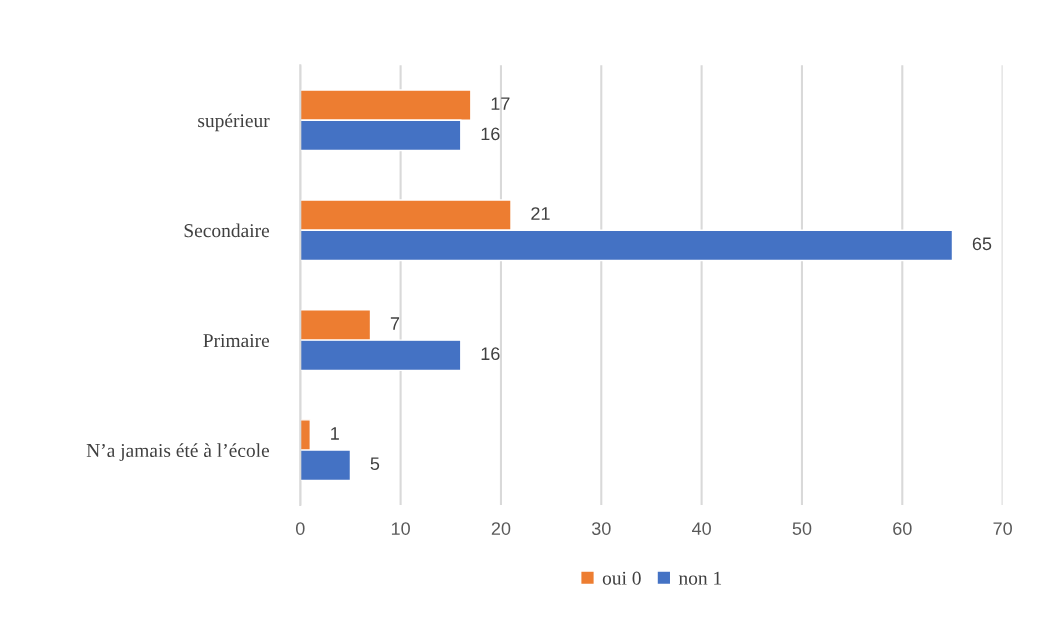 This screenshot has height=622, width=1039. Describe the element at coordinates (234, 122) in the screenshot. I see `y-tick-label: supérieur` at that location.